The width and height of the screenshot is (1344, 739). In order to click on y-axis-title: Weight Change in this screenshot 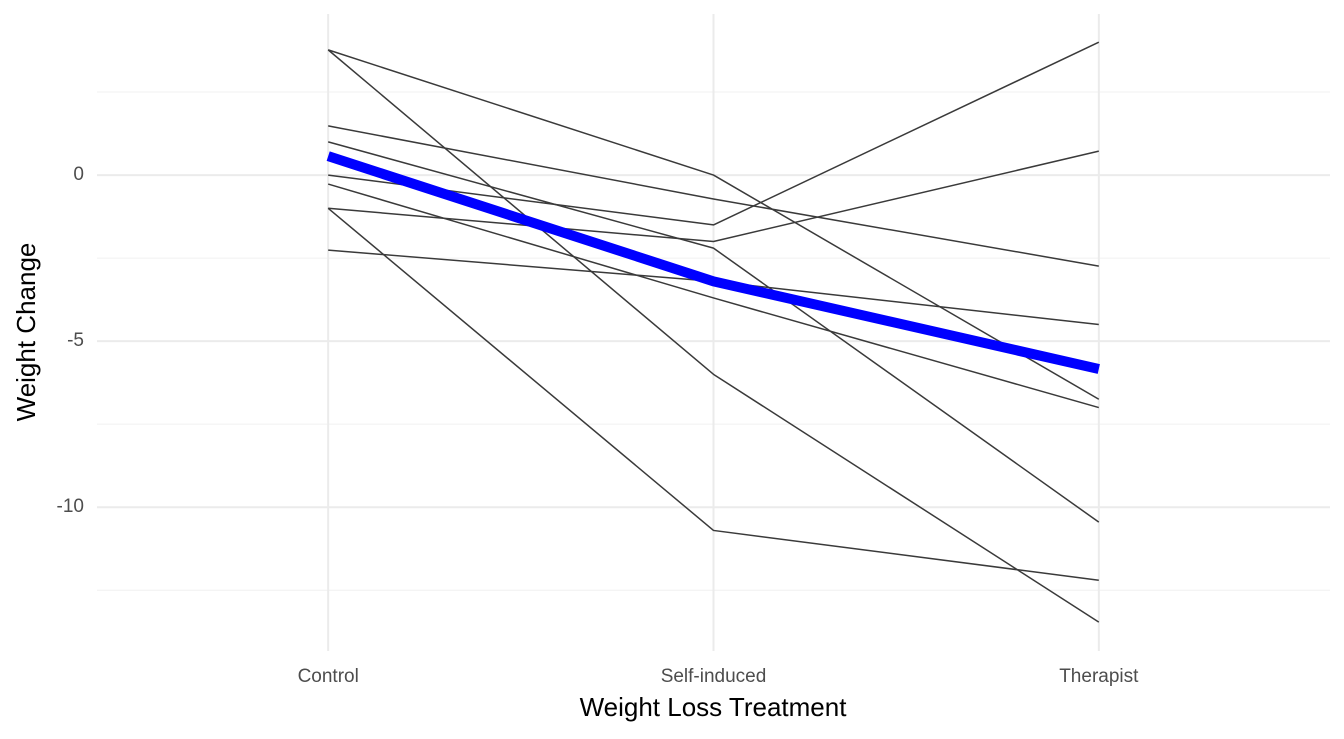, I will do `click(26, 332)`.